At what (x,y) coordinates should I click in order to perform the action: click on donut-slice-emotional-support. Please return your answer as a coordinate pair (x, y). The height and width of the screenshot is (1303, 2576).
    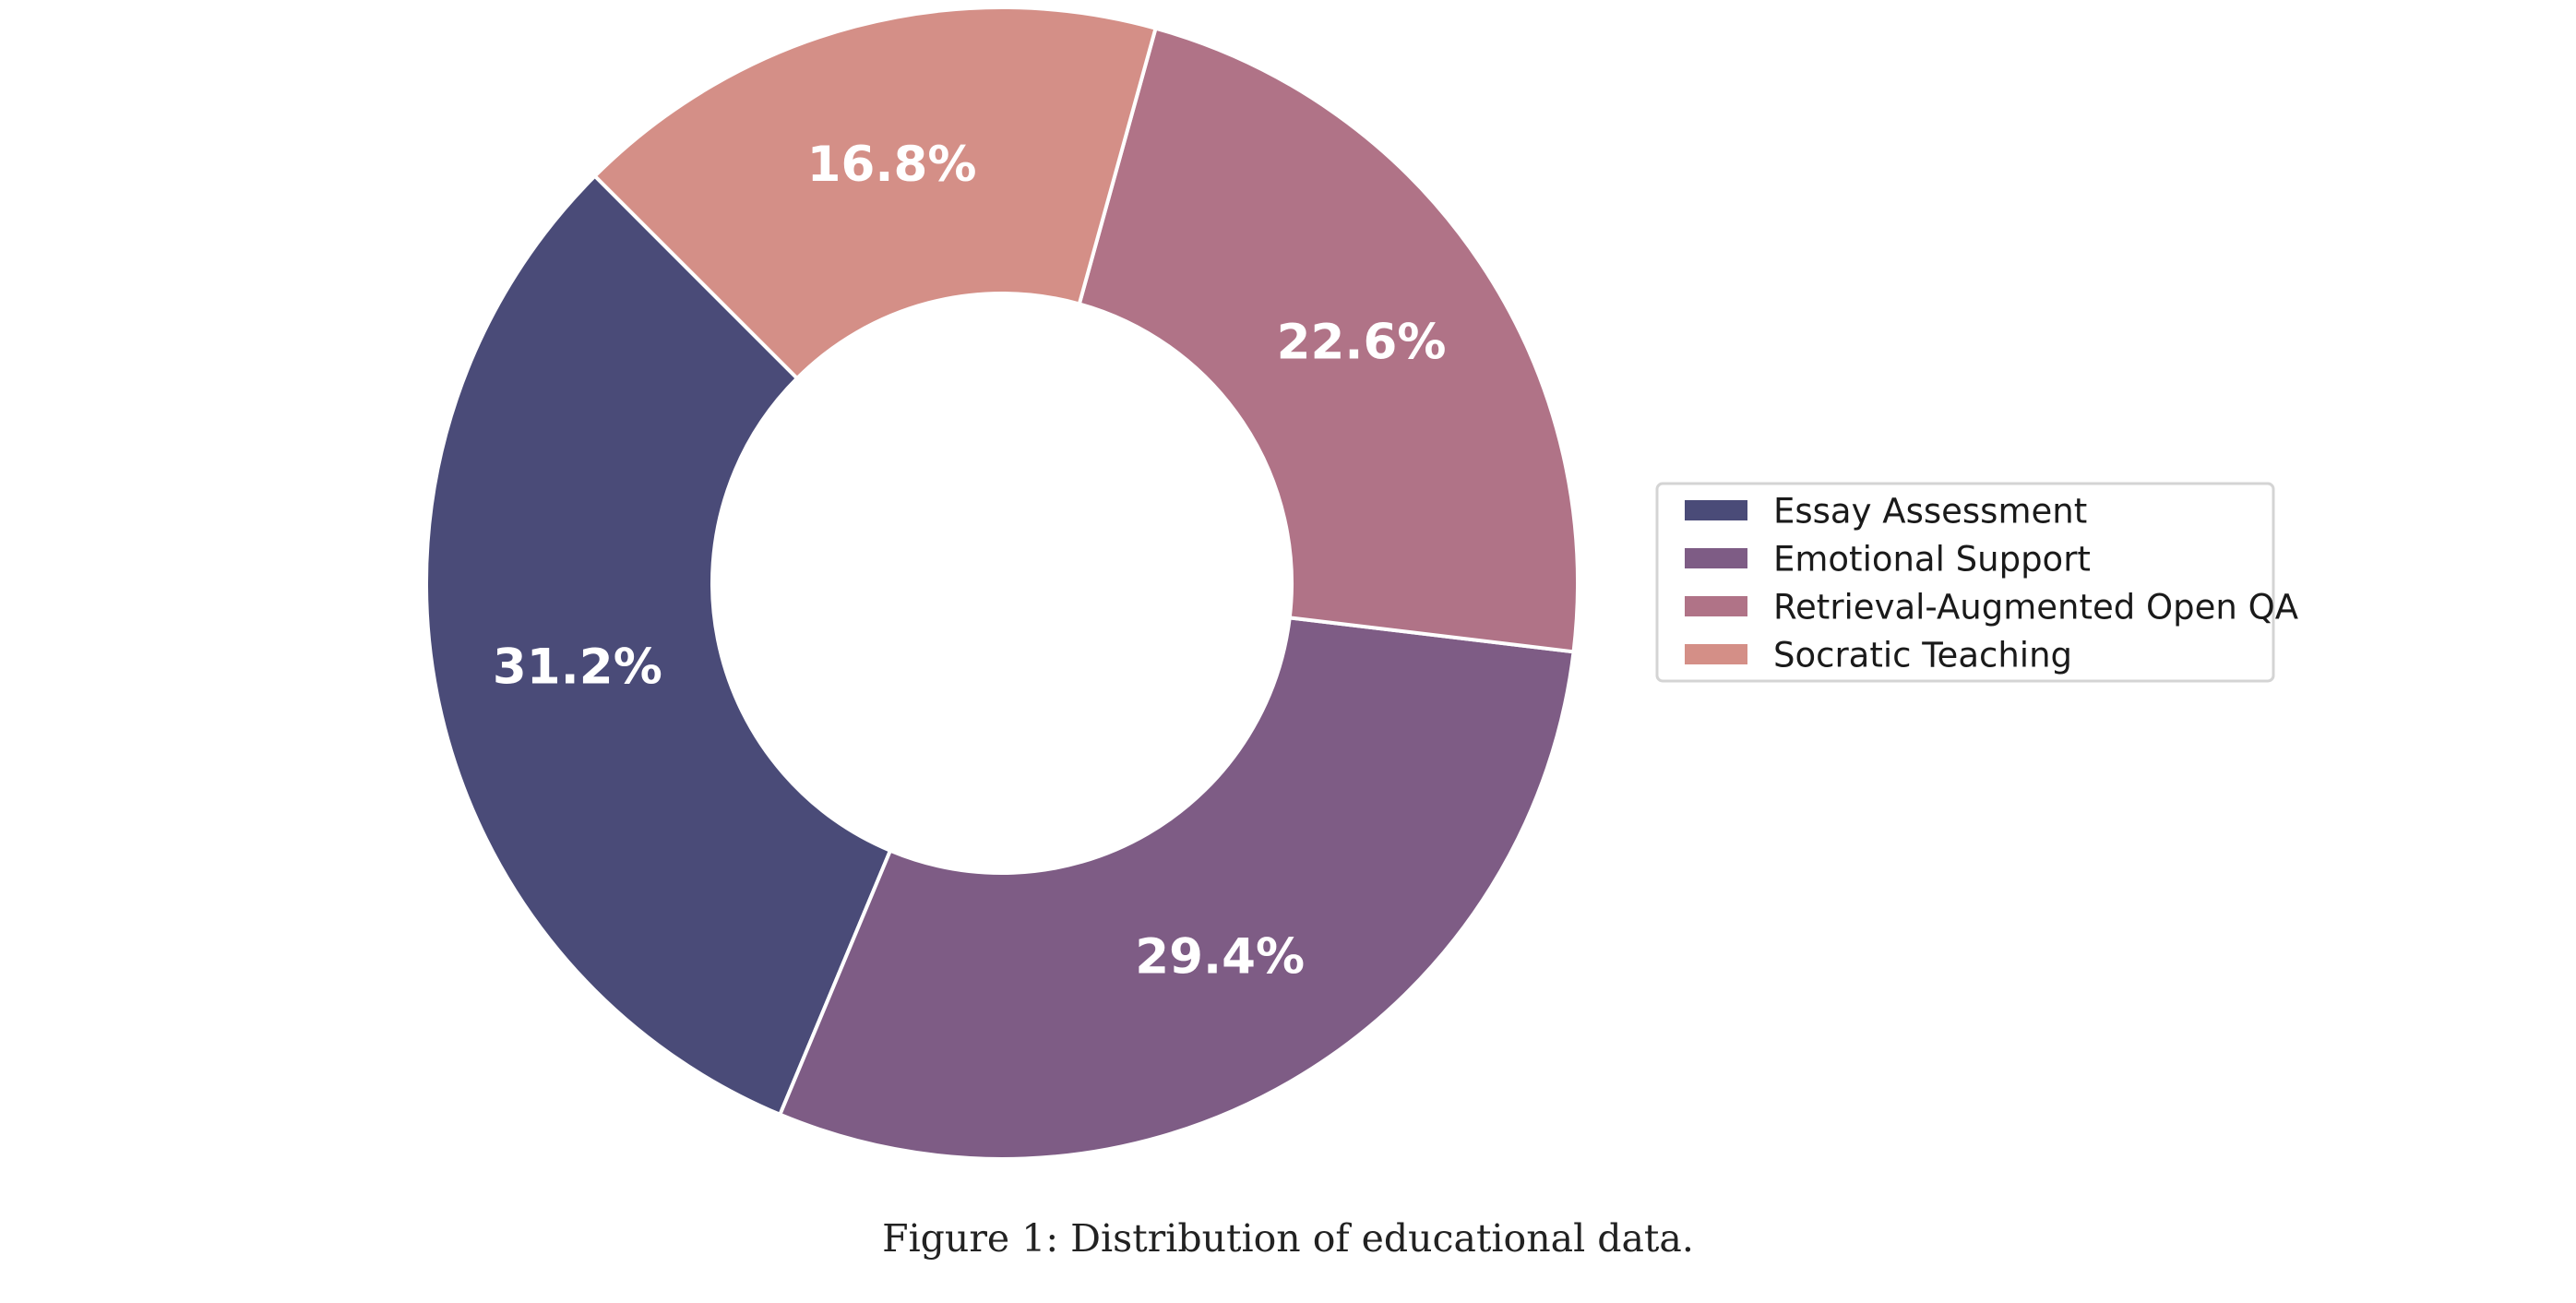
    Looking at the image, I should click on (1177, 889).